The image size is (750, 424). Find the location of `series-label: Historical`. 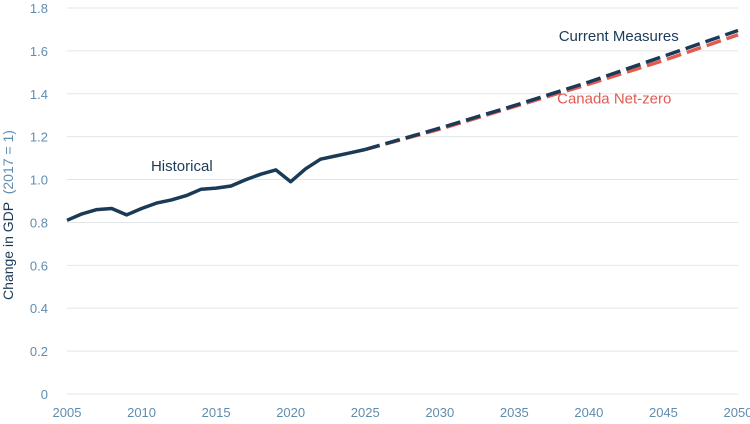

series-label: Historical is located at coordinates (182, 166).